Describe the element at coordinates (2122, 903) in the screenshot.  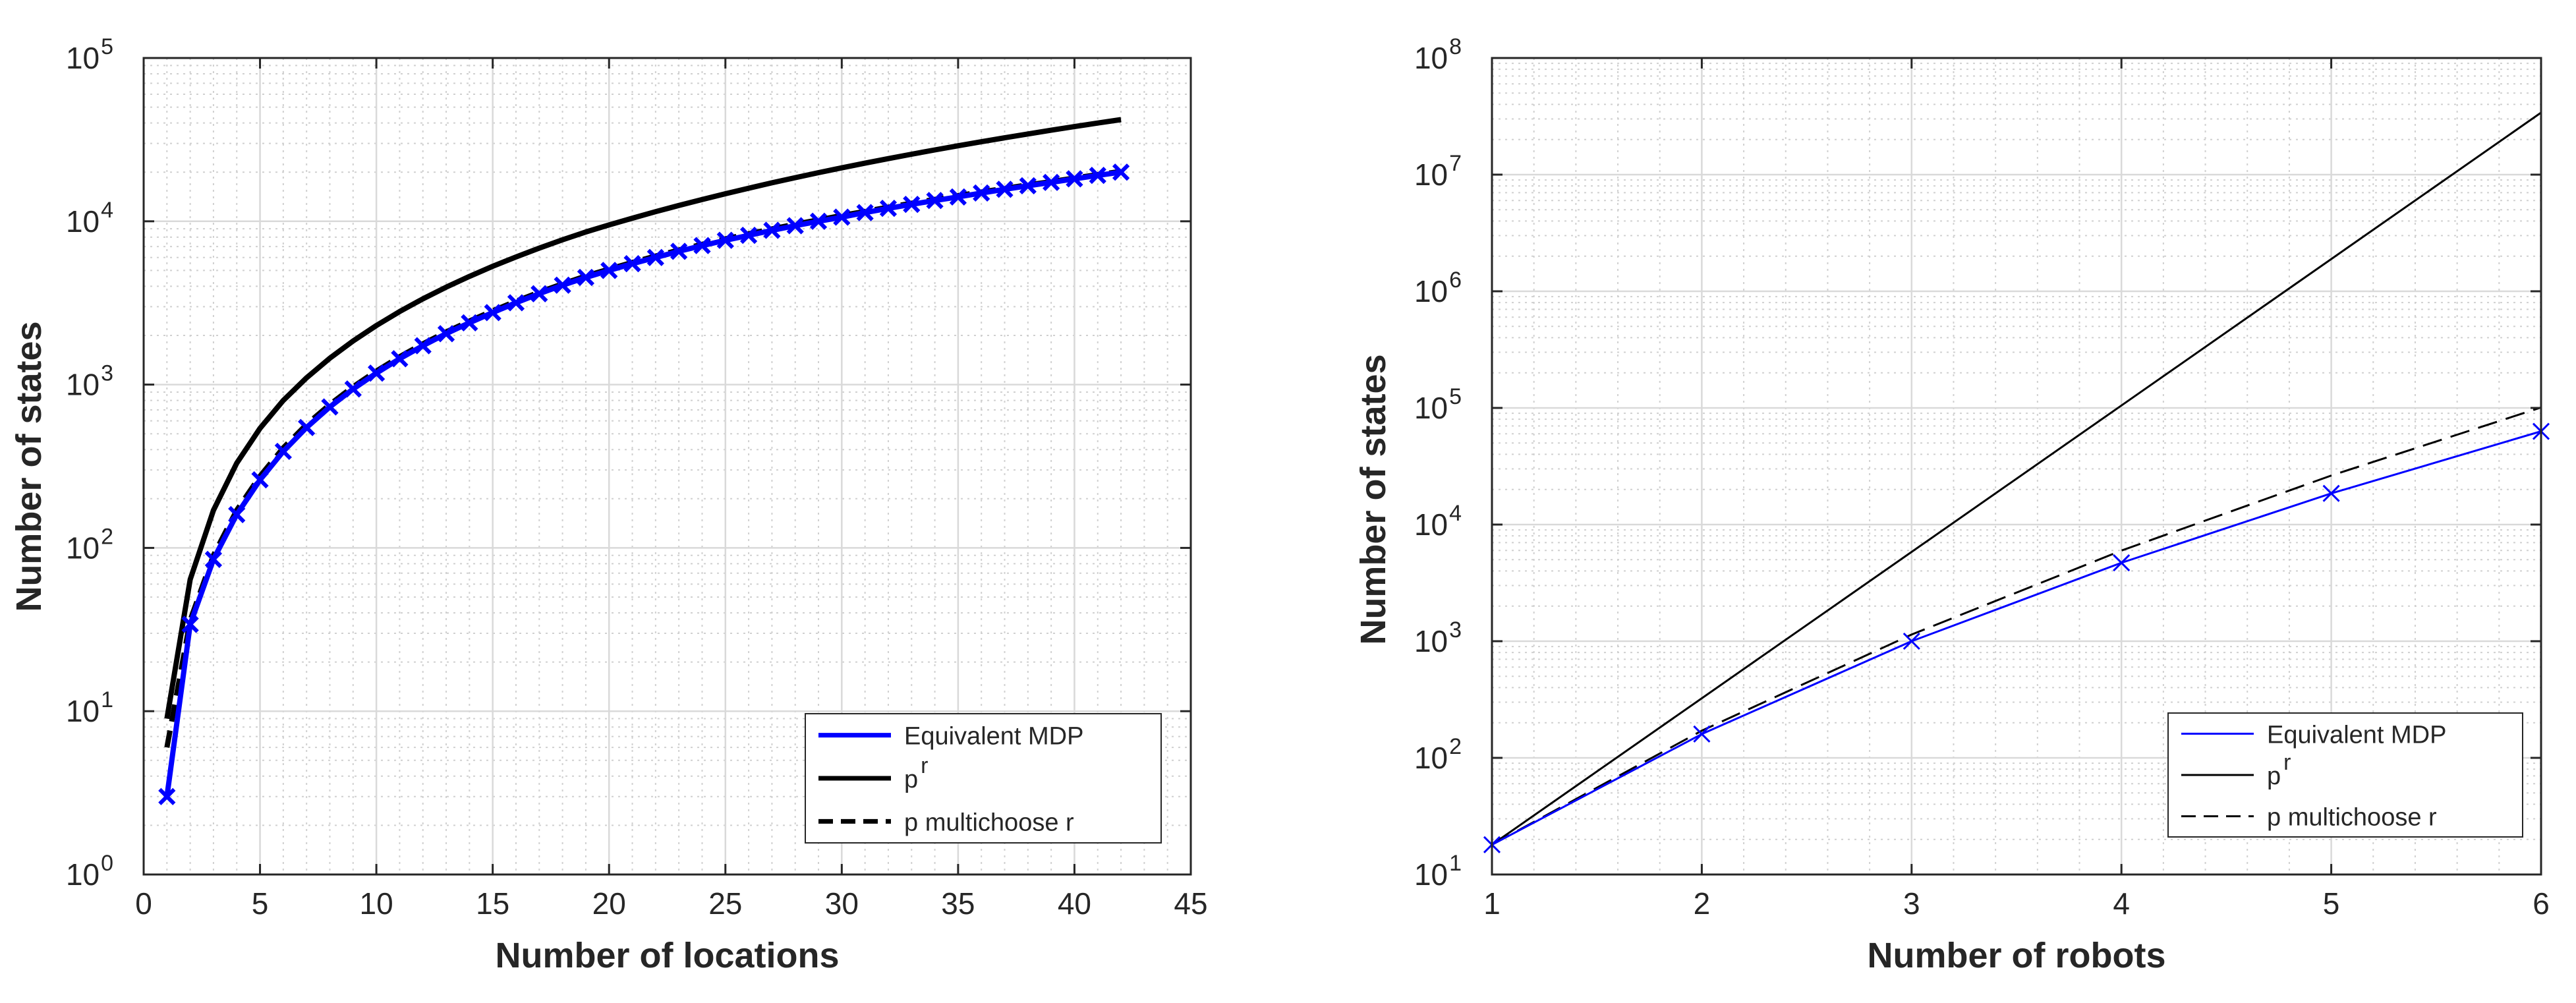
I see `x-tick-label: 4` at that location.